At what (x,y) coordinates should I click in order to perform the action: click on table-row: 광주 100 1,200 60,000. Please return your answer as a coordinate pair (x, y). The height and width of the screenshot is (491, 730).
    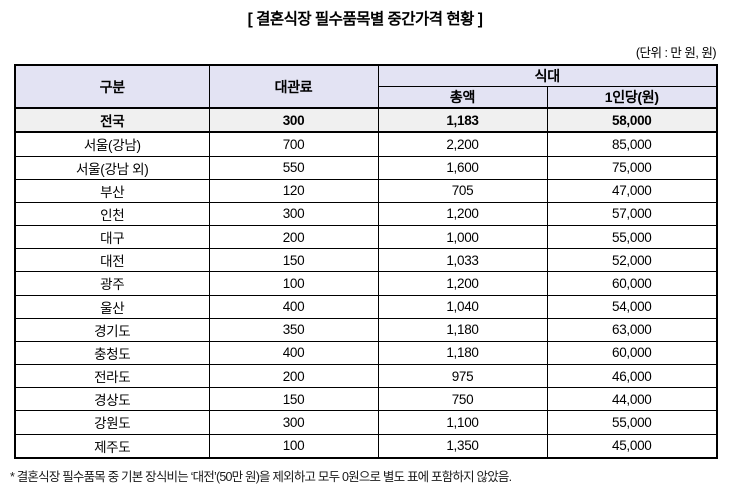
    Looking at the image, I should click on (366, 283).